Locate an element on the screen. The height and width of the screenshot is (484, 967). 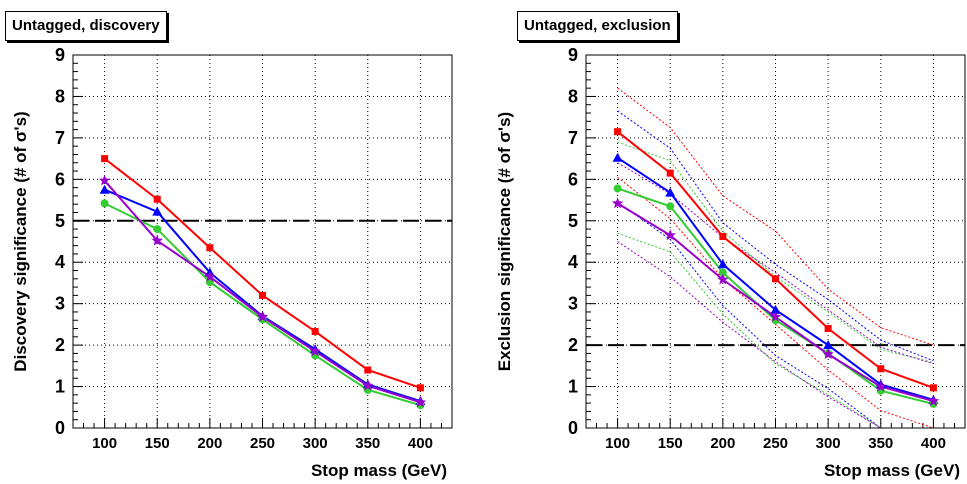
series-band-line is located at coordinates (775, 335).